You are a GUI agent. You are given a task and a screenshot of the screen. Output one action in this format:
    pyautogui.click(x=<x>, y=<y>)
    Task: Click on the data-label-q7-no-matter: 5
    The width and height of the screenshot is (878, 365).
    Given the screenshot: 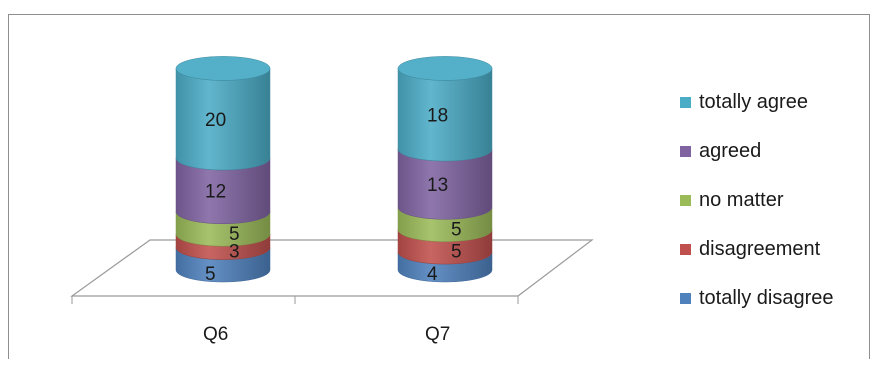 What is the action you would take?
    pyautogui.click(x=456, y=229)
    